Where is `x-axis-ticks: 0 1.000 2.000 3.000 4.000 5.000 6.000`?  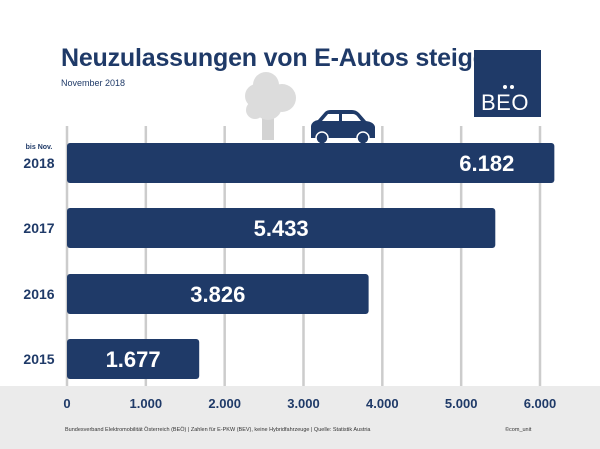
x-axis-ticks: 0 1.000 2.000 3.000 4.000 5.000 6.000 is located at coordinates (309, 403).